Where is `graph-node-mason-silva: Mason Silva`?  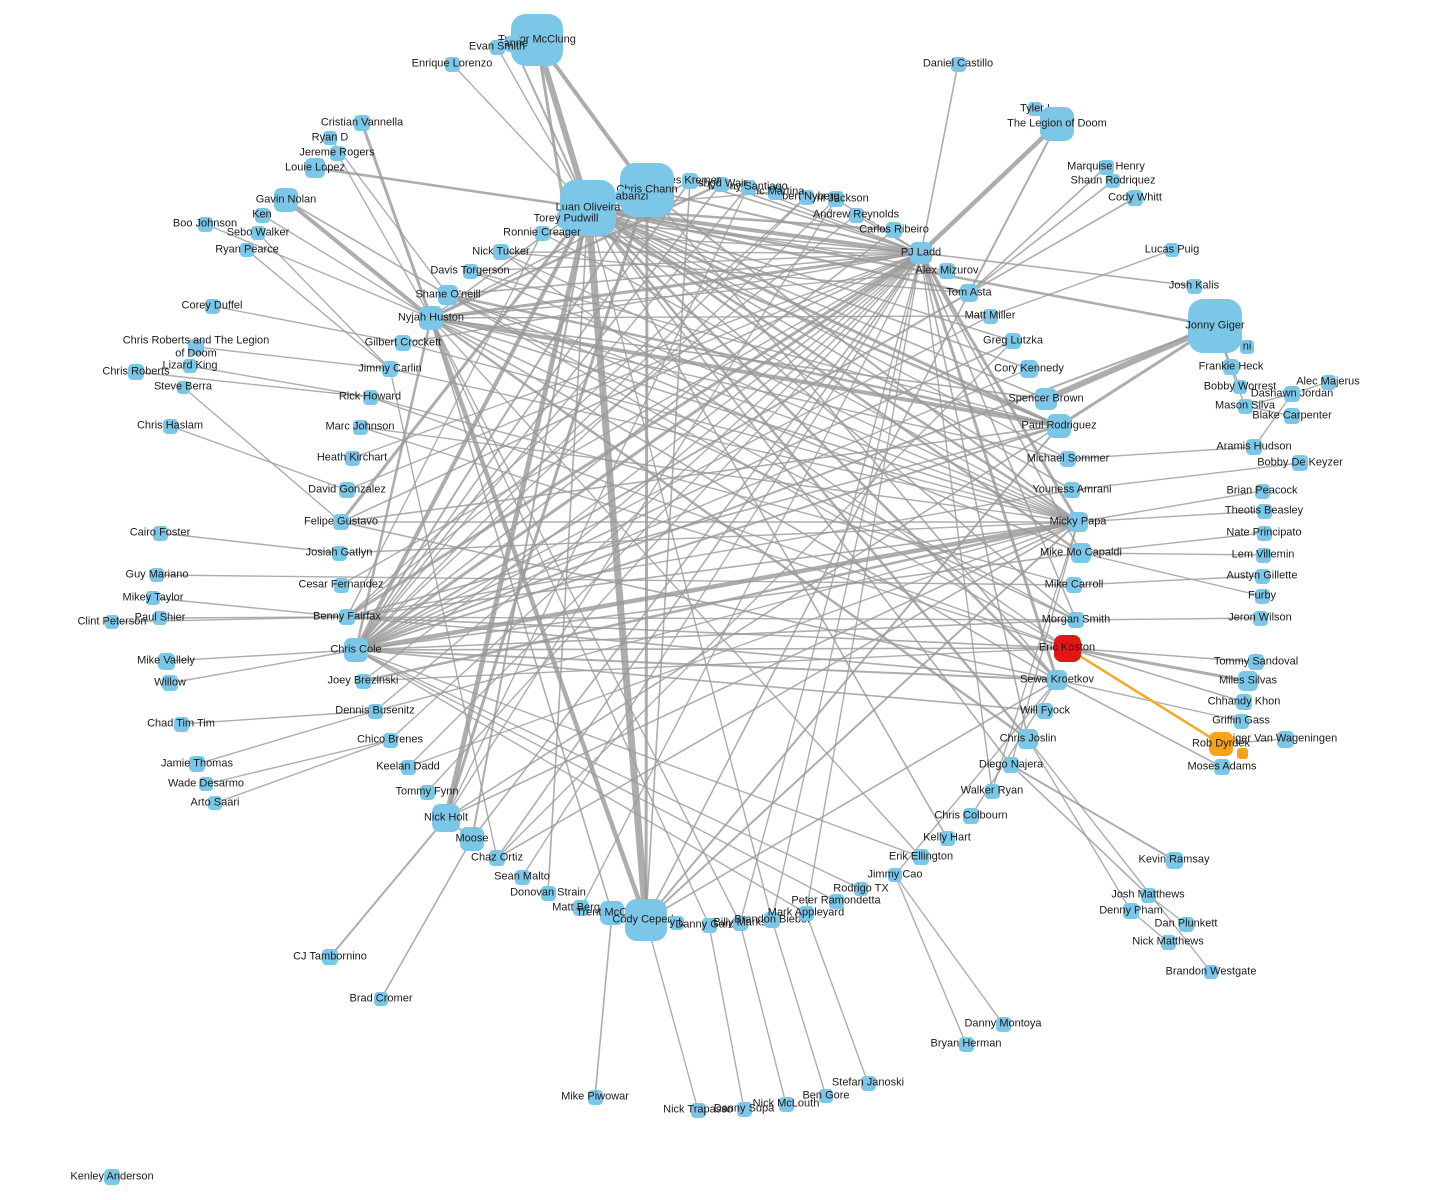 graph-node-mason-silva: Mason Silva is located at coordinates (1245, 406).